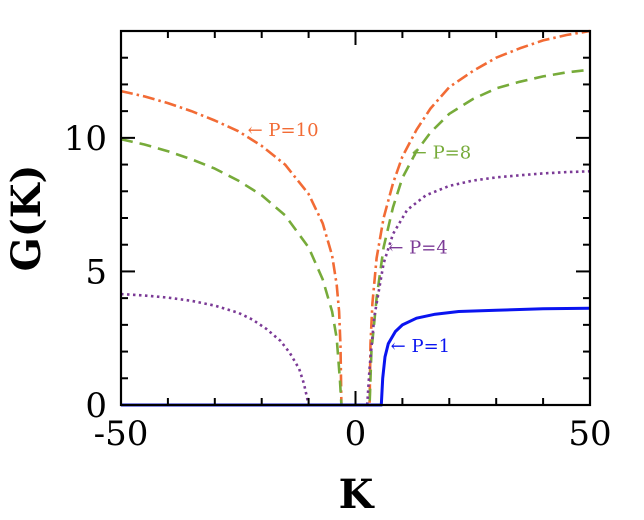  Describe the element at coordinates (85, 139) in the screenshot. I see `y-tick-label: 10` at that location.